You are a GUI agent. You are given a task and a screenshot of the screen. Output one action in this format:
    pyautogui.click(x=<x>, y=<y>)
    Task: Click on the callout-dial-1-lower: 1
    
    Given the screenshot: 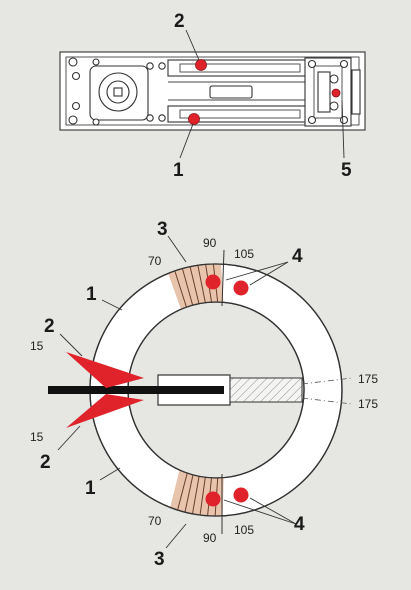 What is the action you would take?
    pyautogui.click(x=90, y=488)
    